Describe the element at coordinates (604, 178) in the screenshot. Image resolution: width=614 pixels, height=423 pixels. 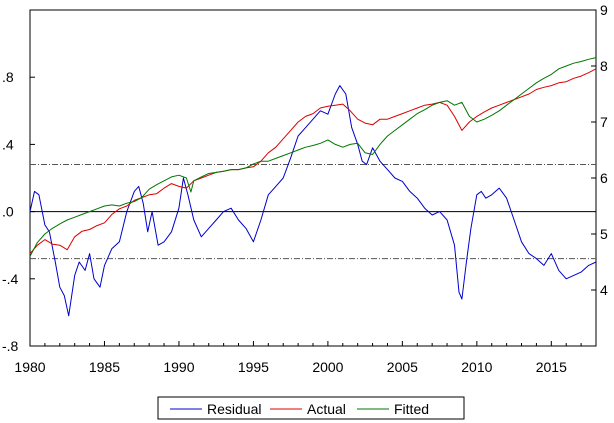
I see `right-tick-label: 6` at that location.